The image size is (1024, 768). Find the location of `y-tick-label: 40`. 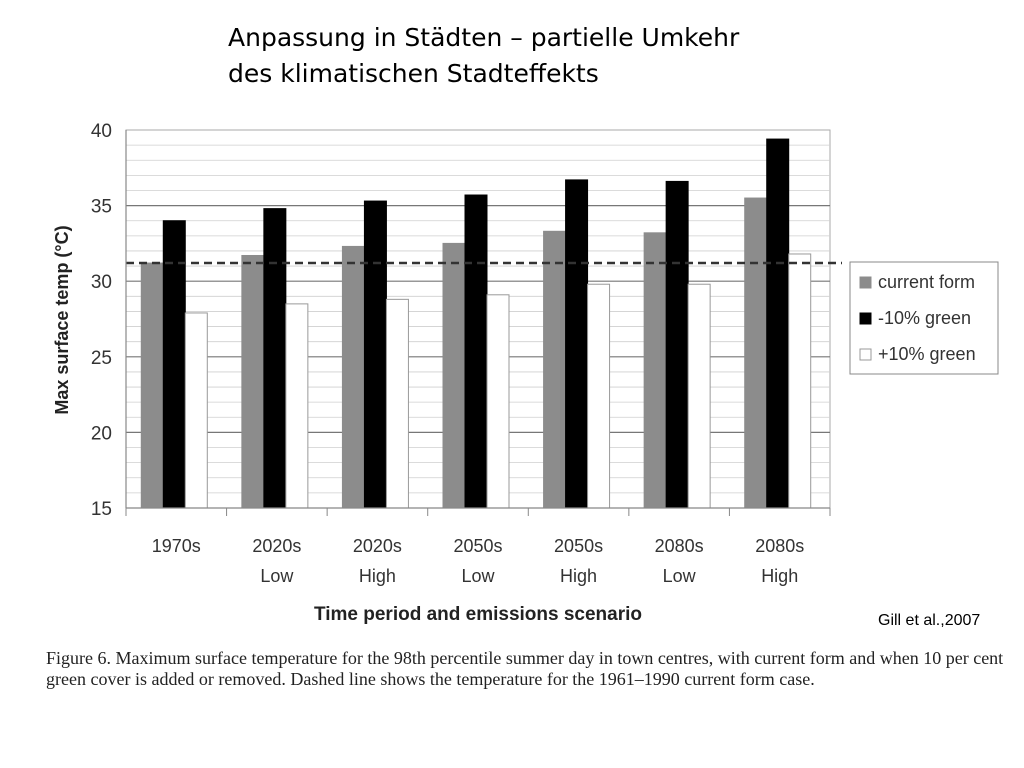

y-tick-label: 40 is located at coordinates (101, 131).